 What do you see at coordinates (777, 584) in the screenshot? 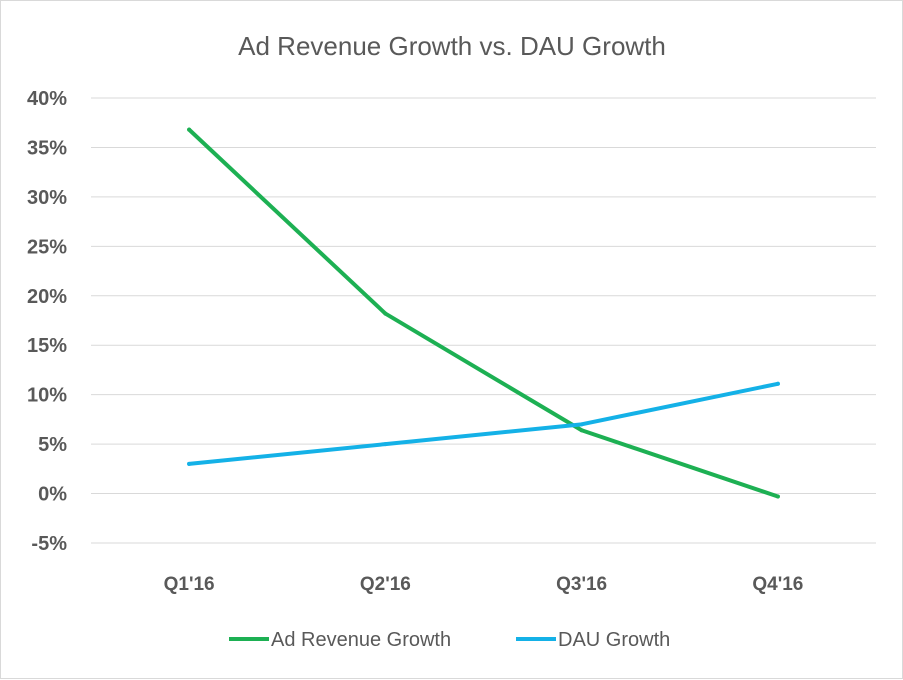
I see `x-tick-label: Q4'16` at bounding box center [777, 584].